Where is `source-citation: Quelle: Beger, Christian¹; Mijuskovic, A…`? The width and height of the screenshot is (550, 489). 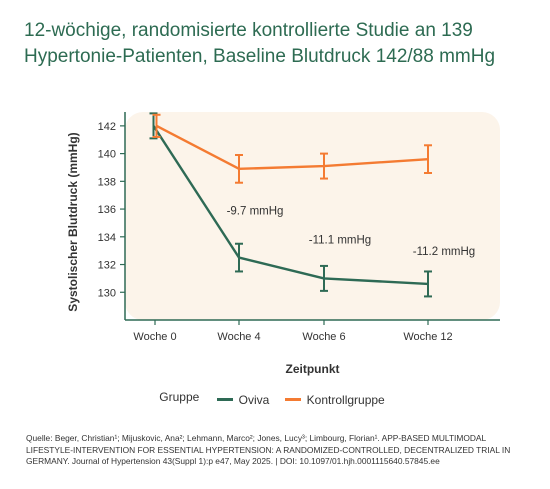 source-citation: Quelle: Beger, Christian¹; Mijuskovic, A… is located at coordinates (268, 449).